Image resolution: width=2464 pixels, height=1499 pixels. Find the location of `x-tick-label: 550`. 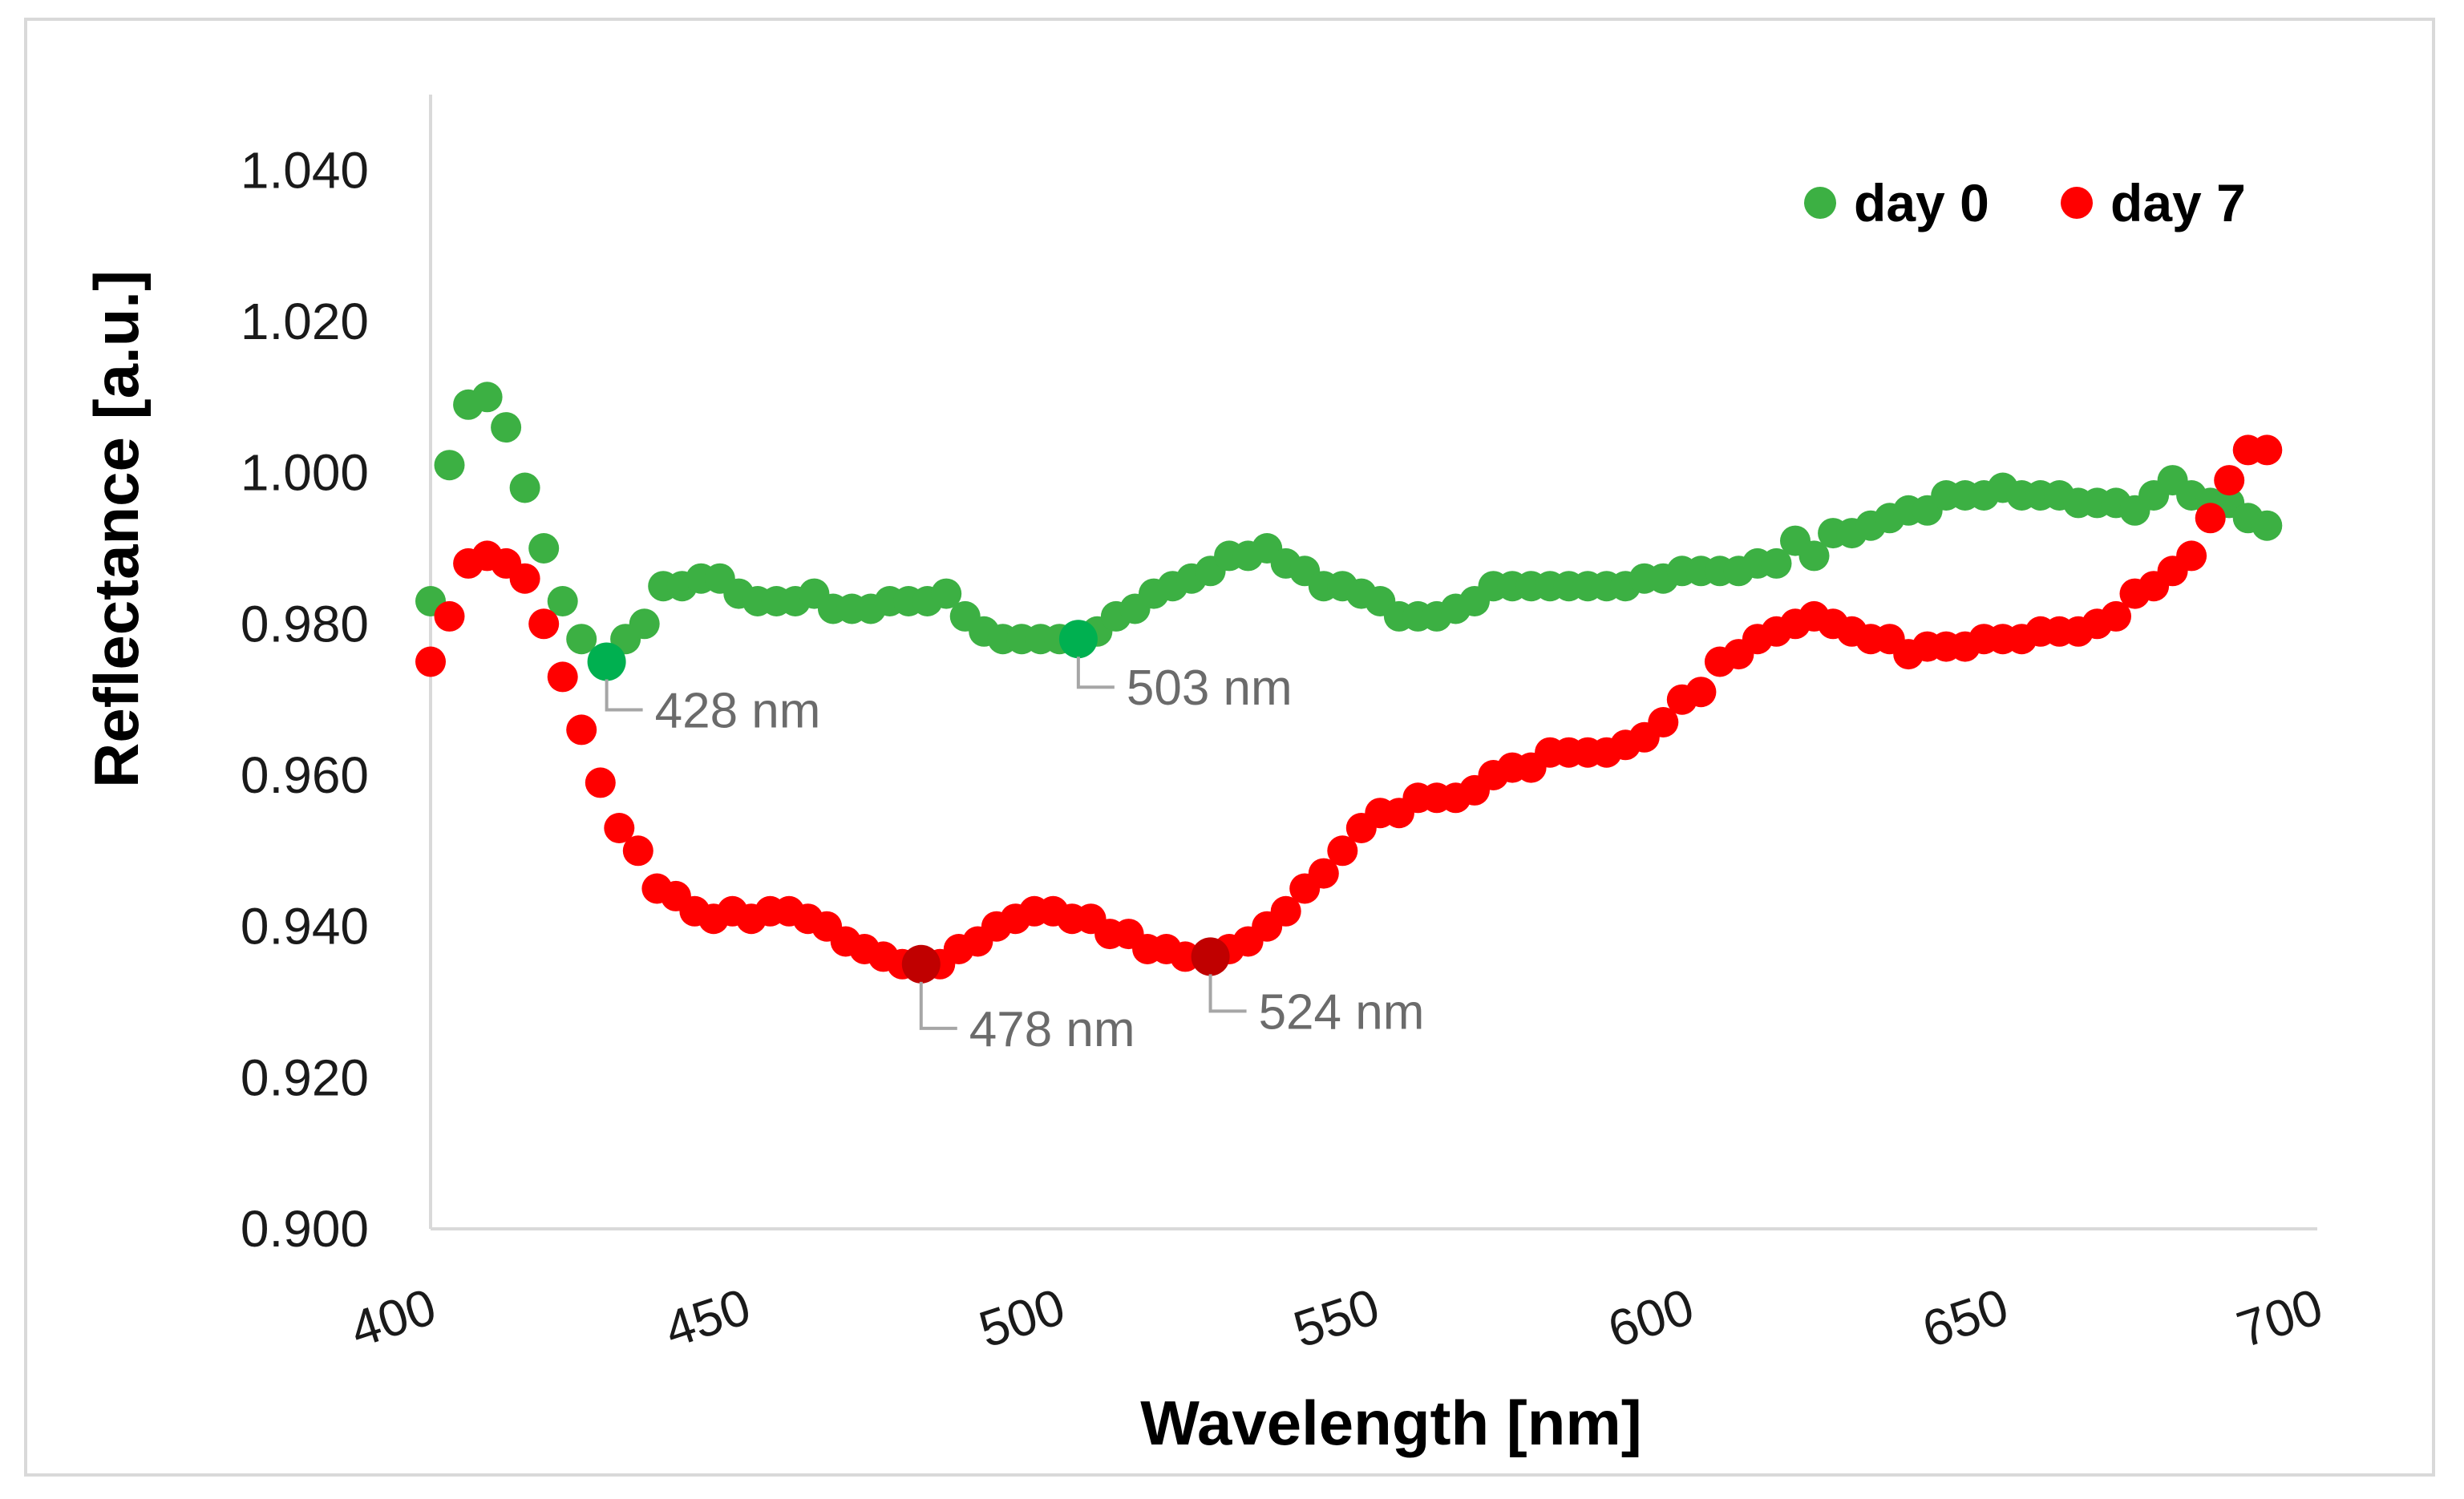

x-tick-label: 550 is located at coordinates (1336, 1317).